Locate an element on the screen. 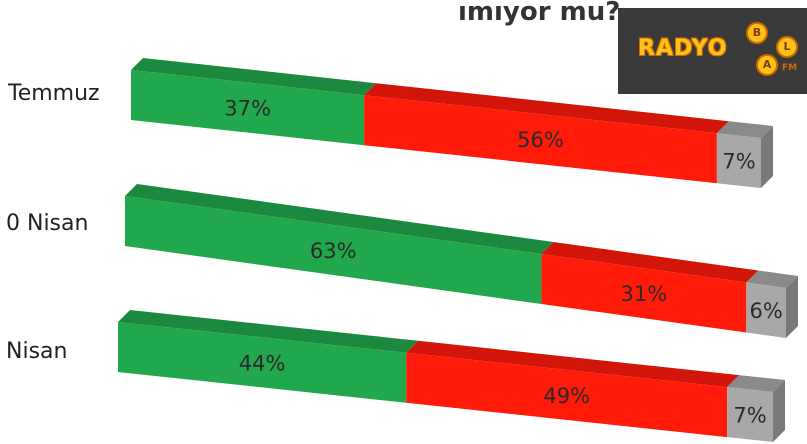 The image size is (807, 444). radio-logo: RADYO B A L FM is located at coordinates (712, 51).